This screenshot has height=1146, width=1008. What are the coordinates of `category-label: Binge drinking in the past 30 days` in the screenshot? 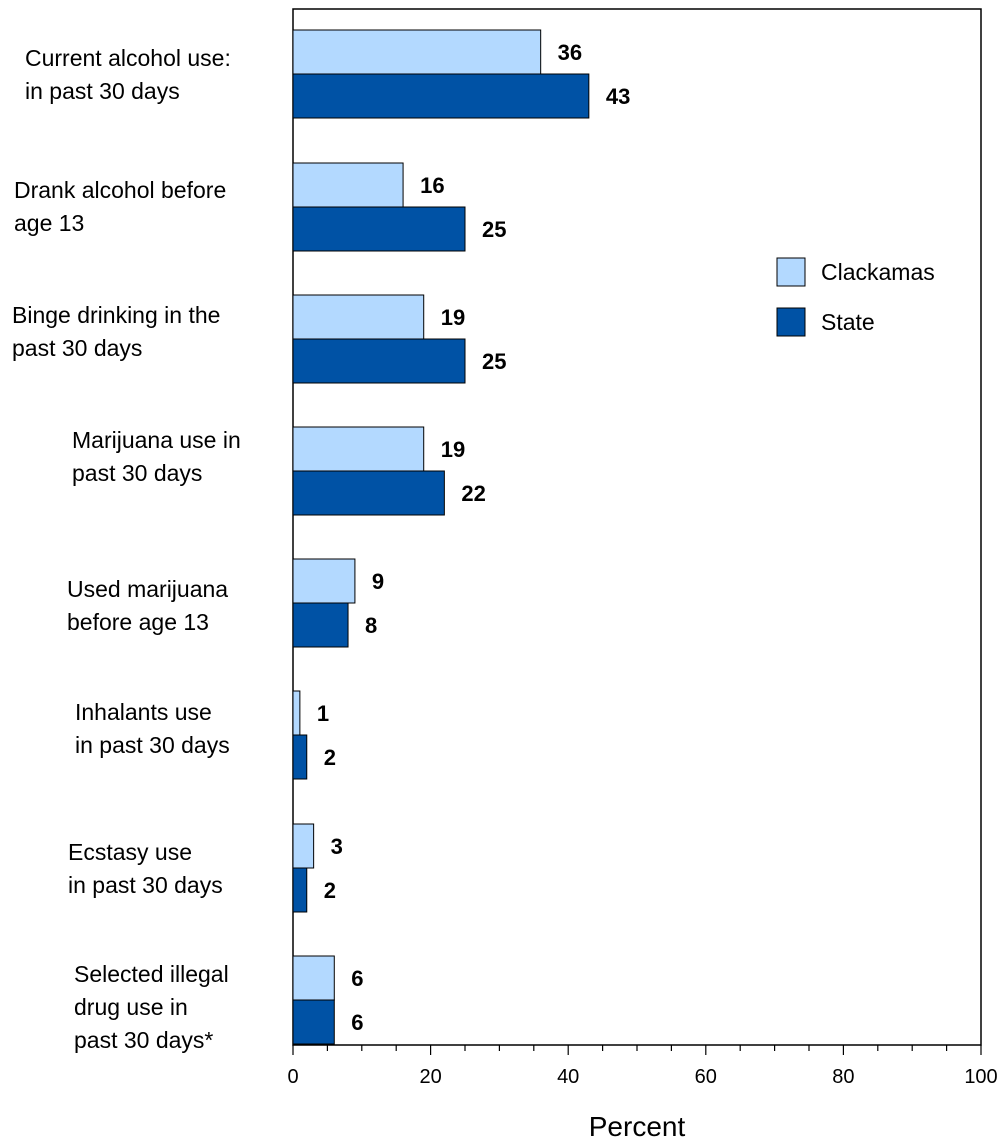 It's located at (116, 331).